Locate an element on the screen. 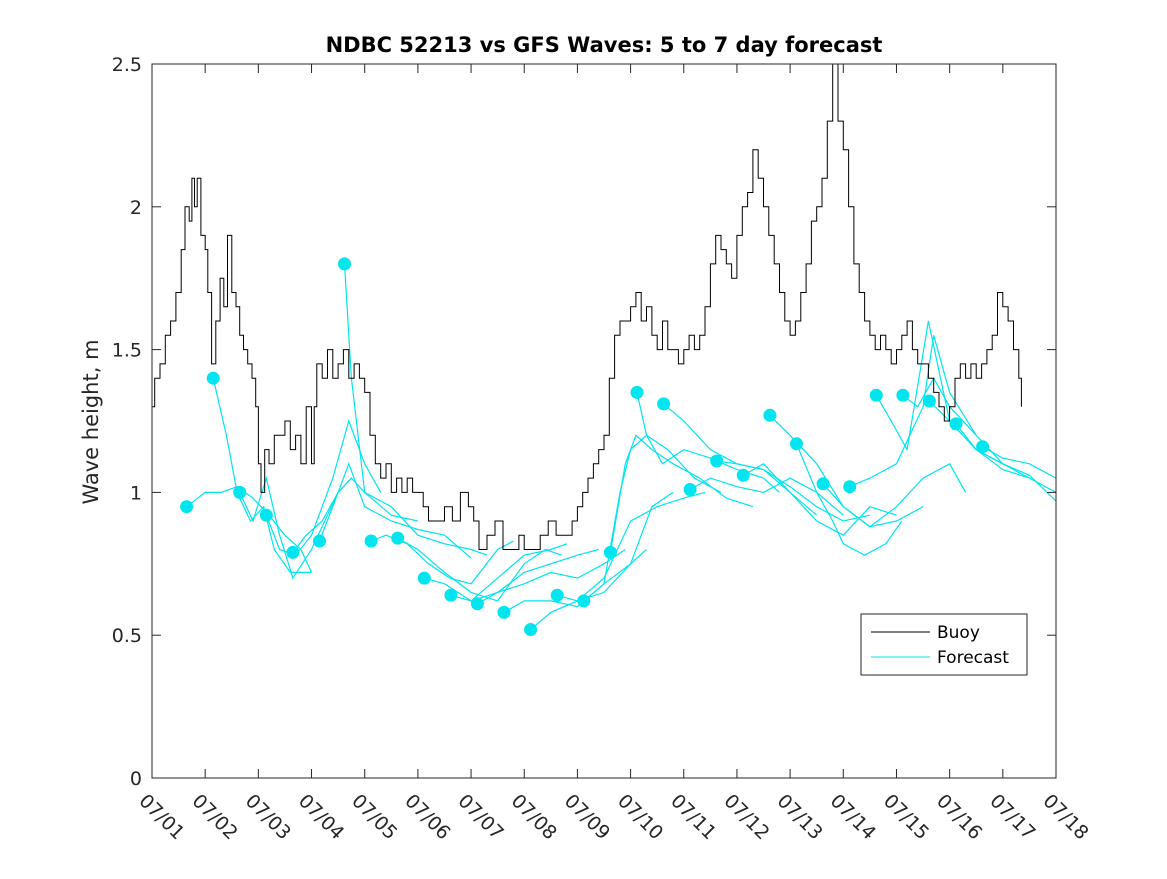 The image size is (1167, 879). legend-label-forecast: Forecast is located at coordinates (973, 658).